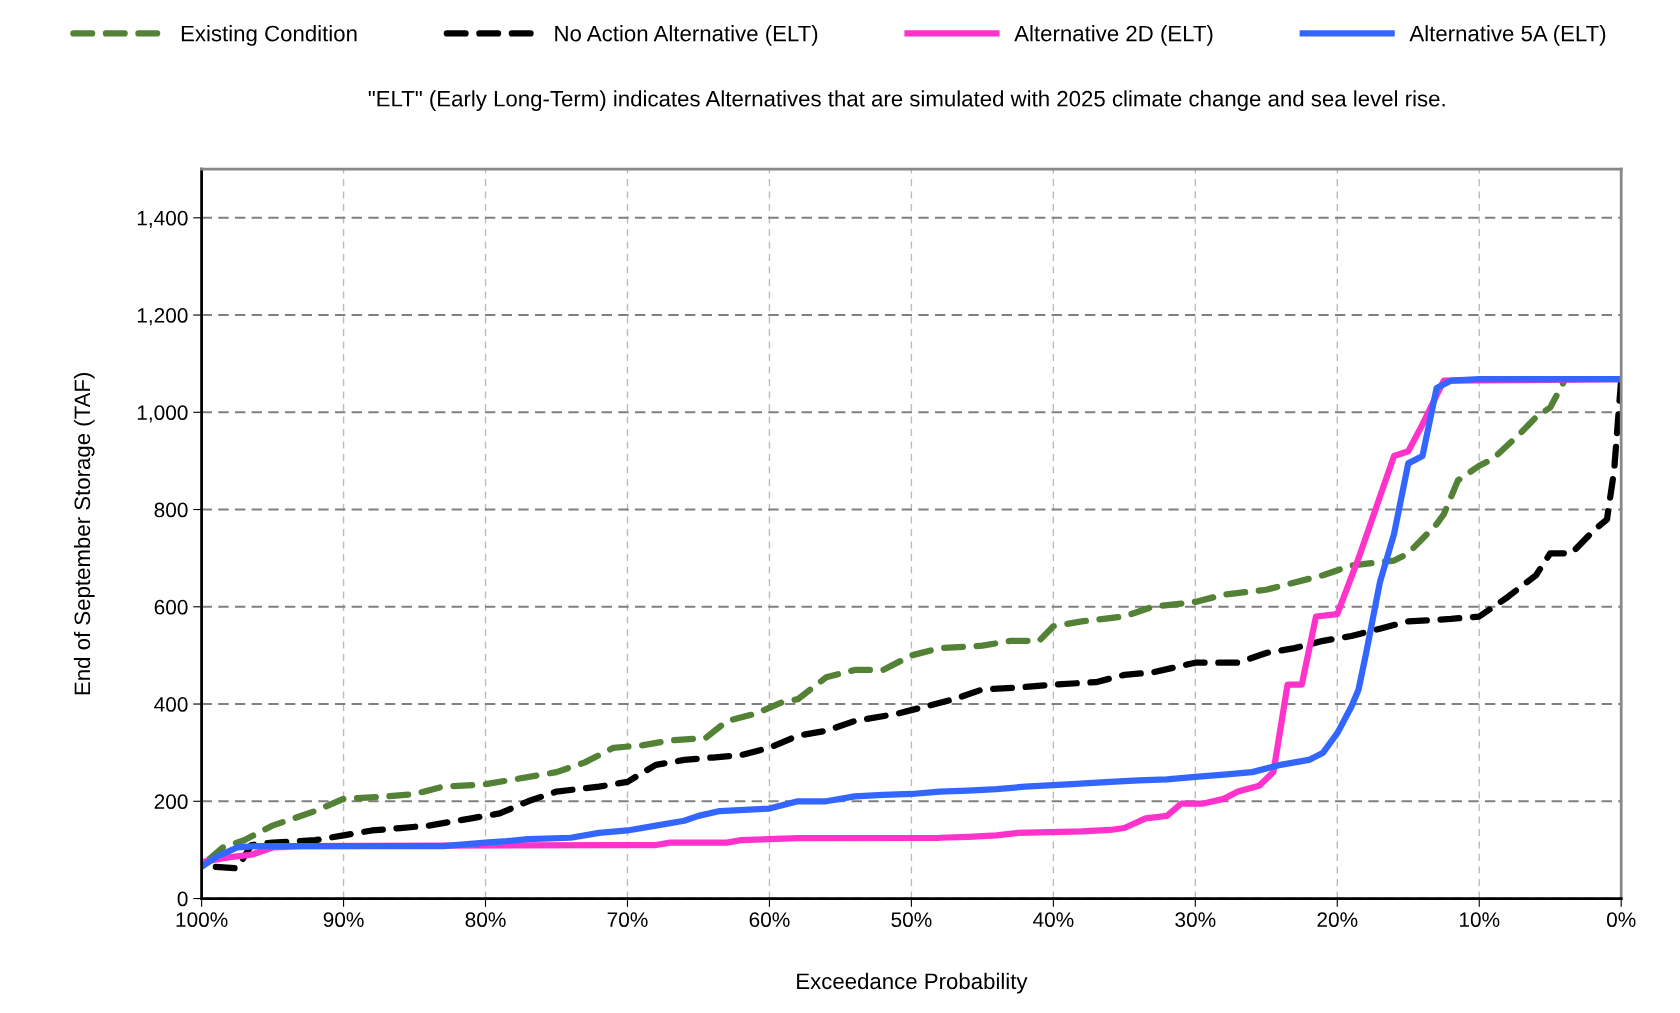  Describe the element at coordinates (171, 704) in the screenshot. I see `y-tick-label: 400` at that location.